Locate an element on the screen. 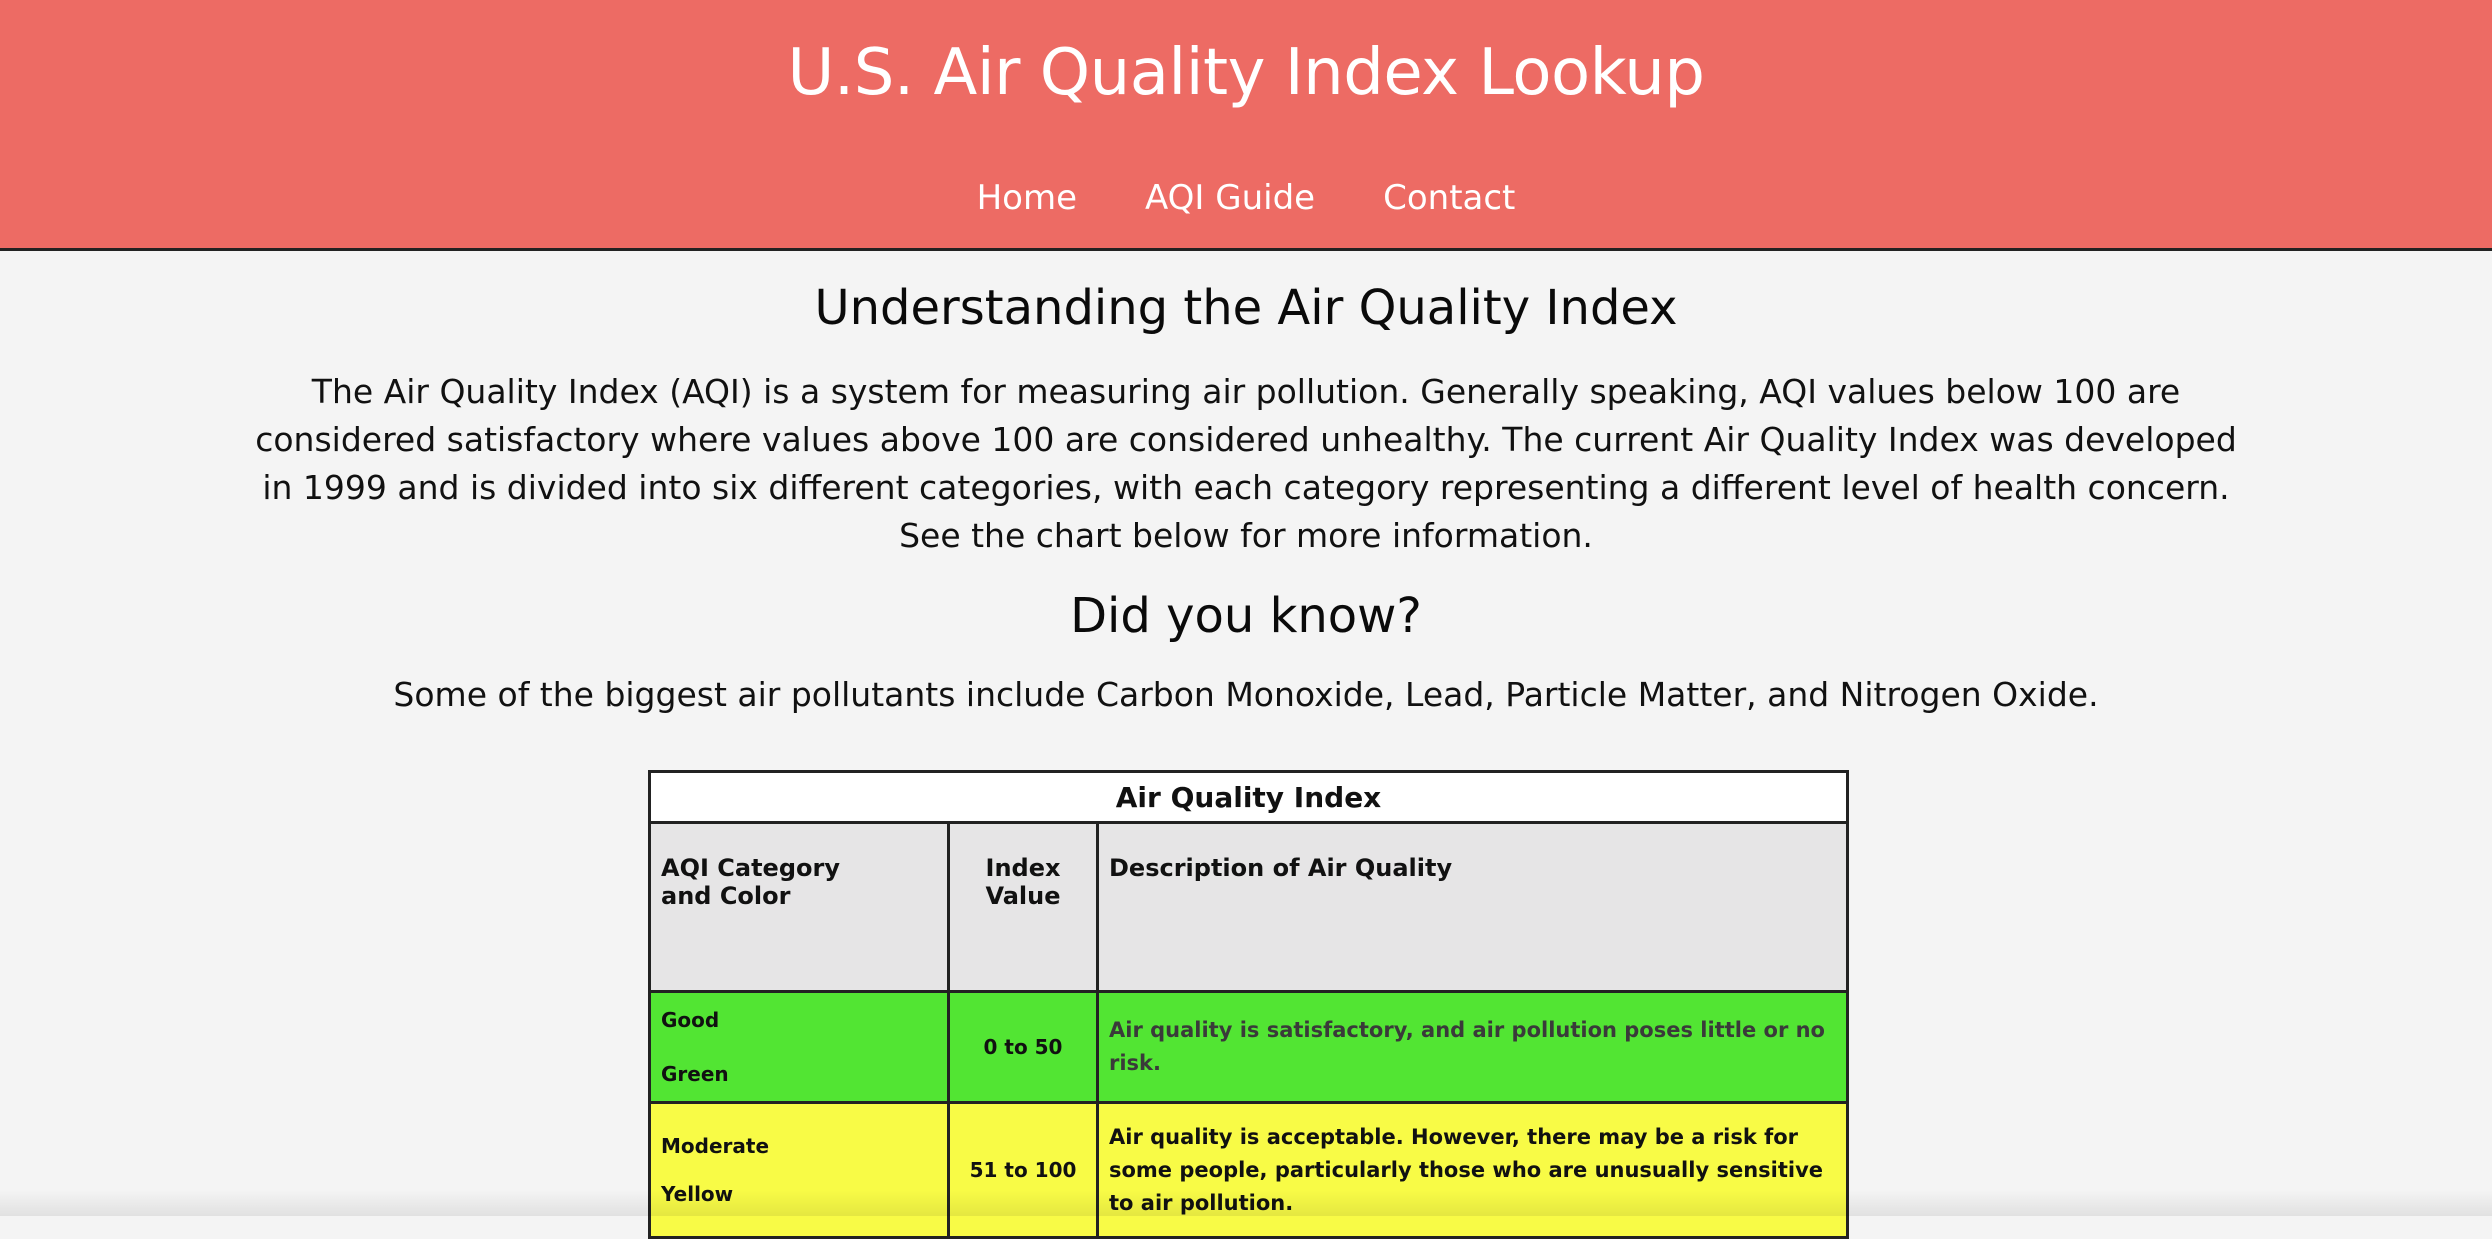  main-nav: Home AQI Guide Contact is located at coordinates (1246, 198).